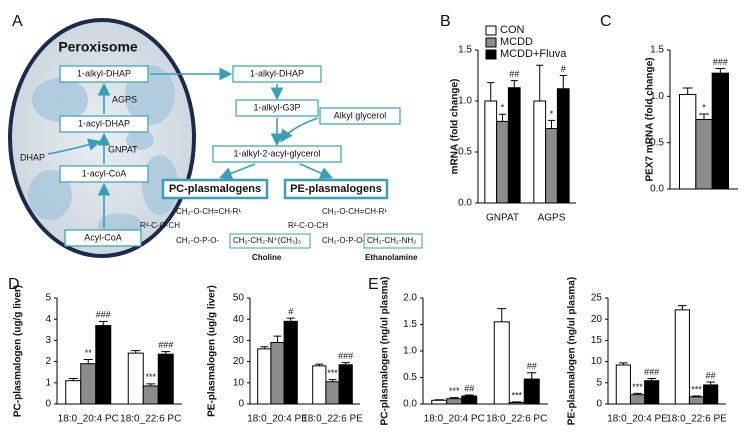 The width and height of the screenshot is (744, 448). I want to click on arrows, so click(190, 147).